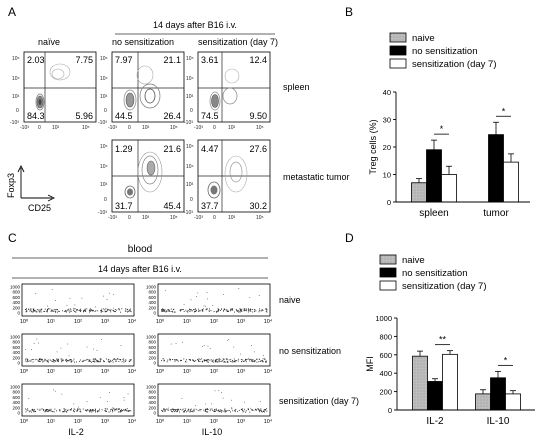 Image resolution: width=550 pixels, height=446 pixels. I want to click on bar-naive, so click(419, 192).